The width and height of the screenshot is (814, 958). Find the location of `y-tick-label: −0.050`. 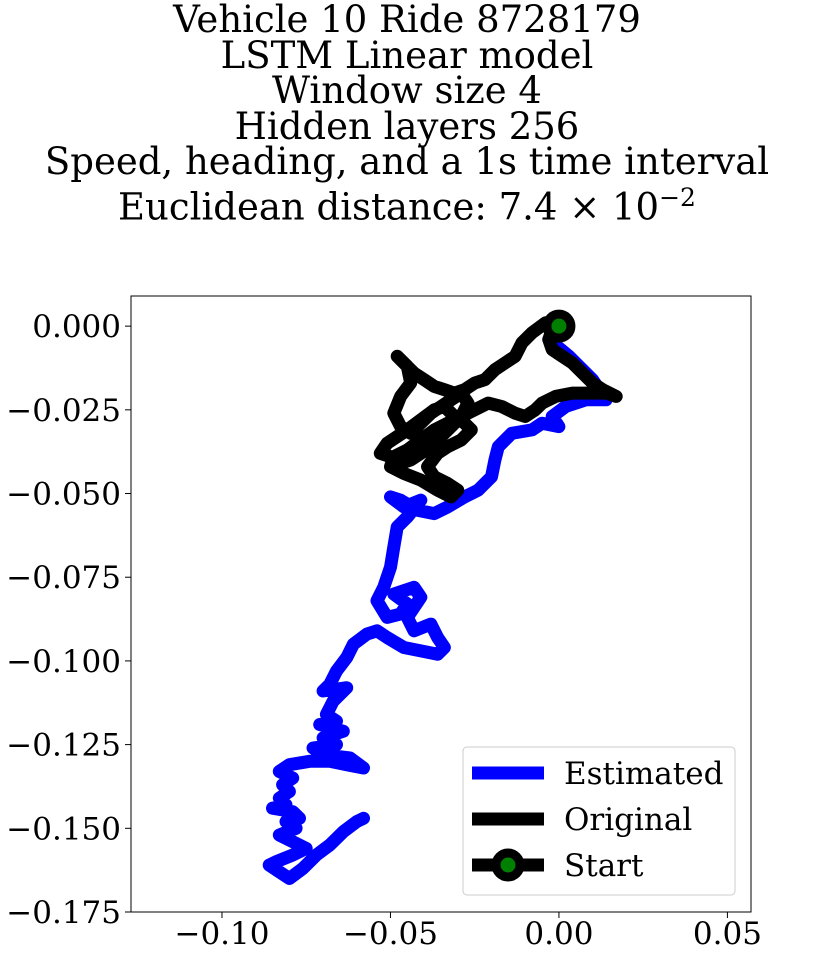

y-tick-label: −0.050 is located at coordinates (63, 495).